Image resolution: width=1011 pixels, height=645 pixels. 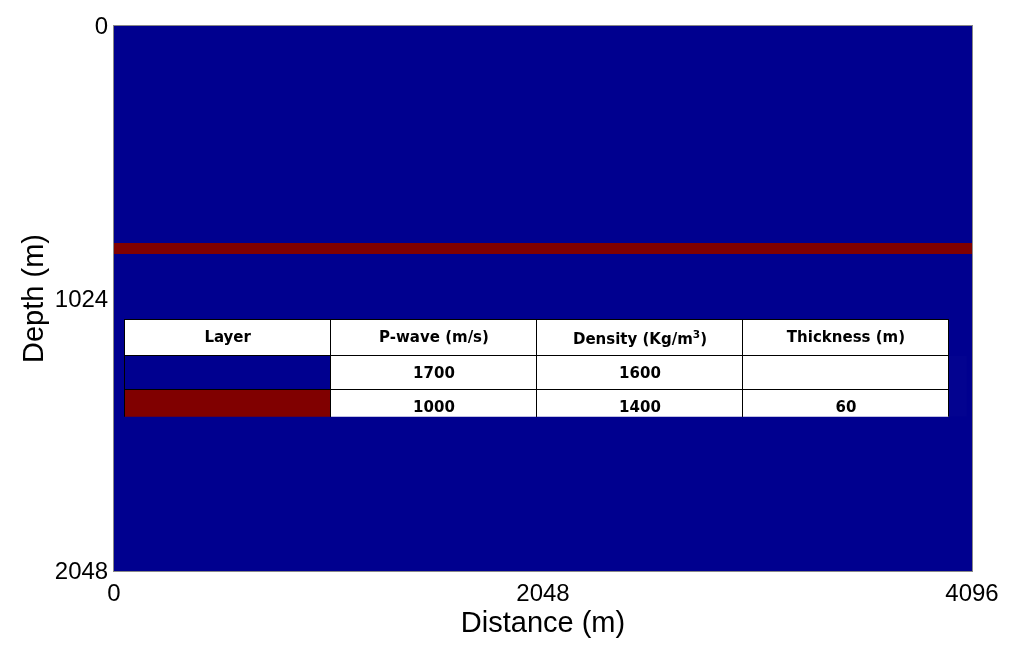 I want to click on x-axis-title: Distance (m), so click(x=543, y=621).